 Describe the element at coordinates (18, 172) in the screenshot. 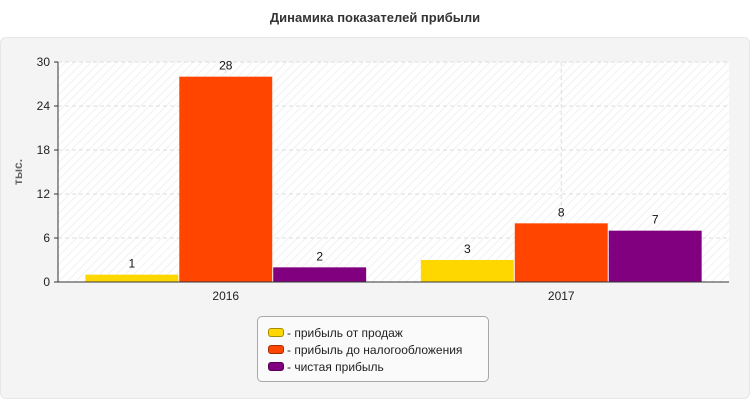

I see `y-axis-title: тыс.` at that location.